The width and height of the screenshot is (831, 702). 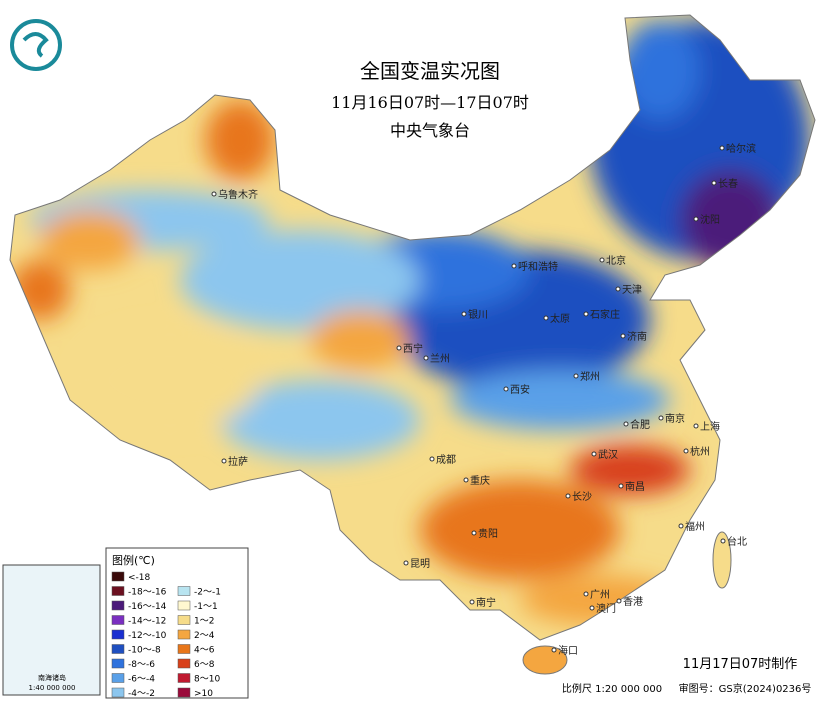 I want to click on legend-label: >10, so click(x=203, y=694).